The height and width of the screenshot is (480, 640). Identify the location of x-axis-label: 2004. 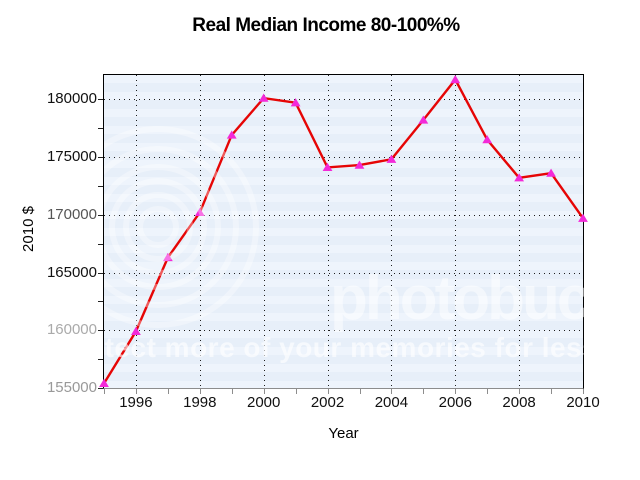
(391, 402).